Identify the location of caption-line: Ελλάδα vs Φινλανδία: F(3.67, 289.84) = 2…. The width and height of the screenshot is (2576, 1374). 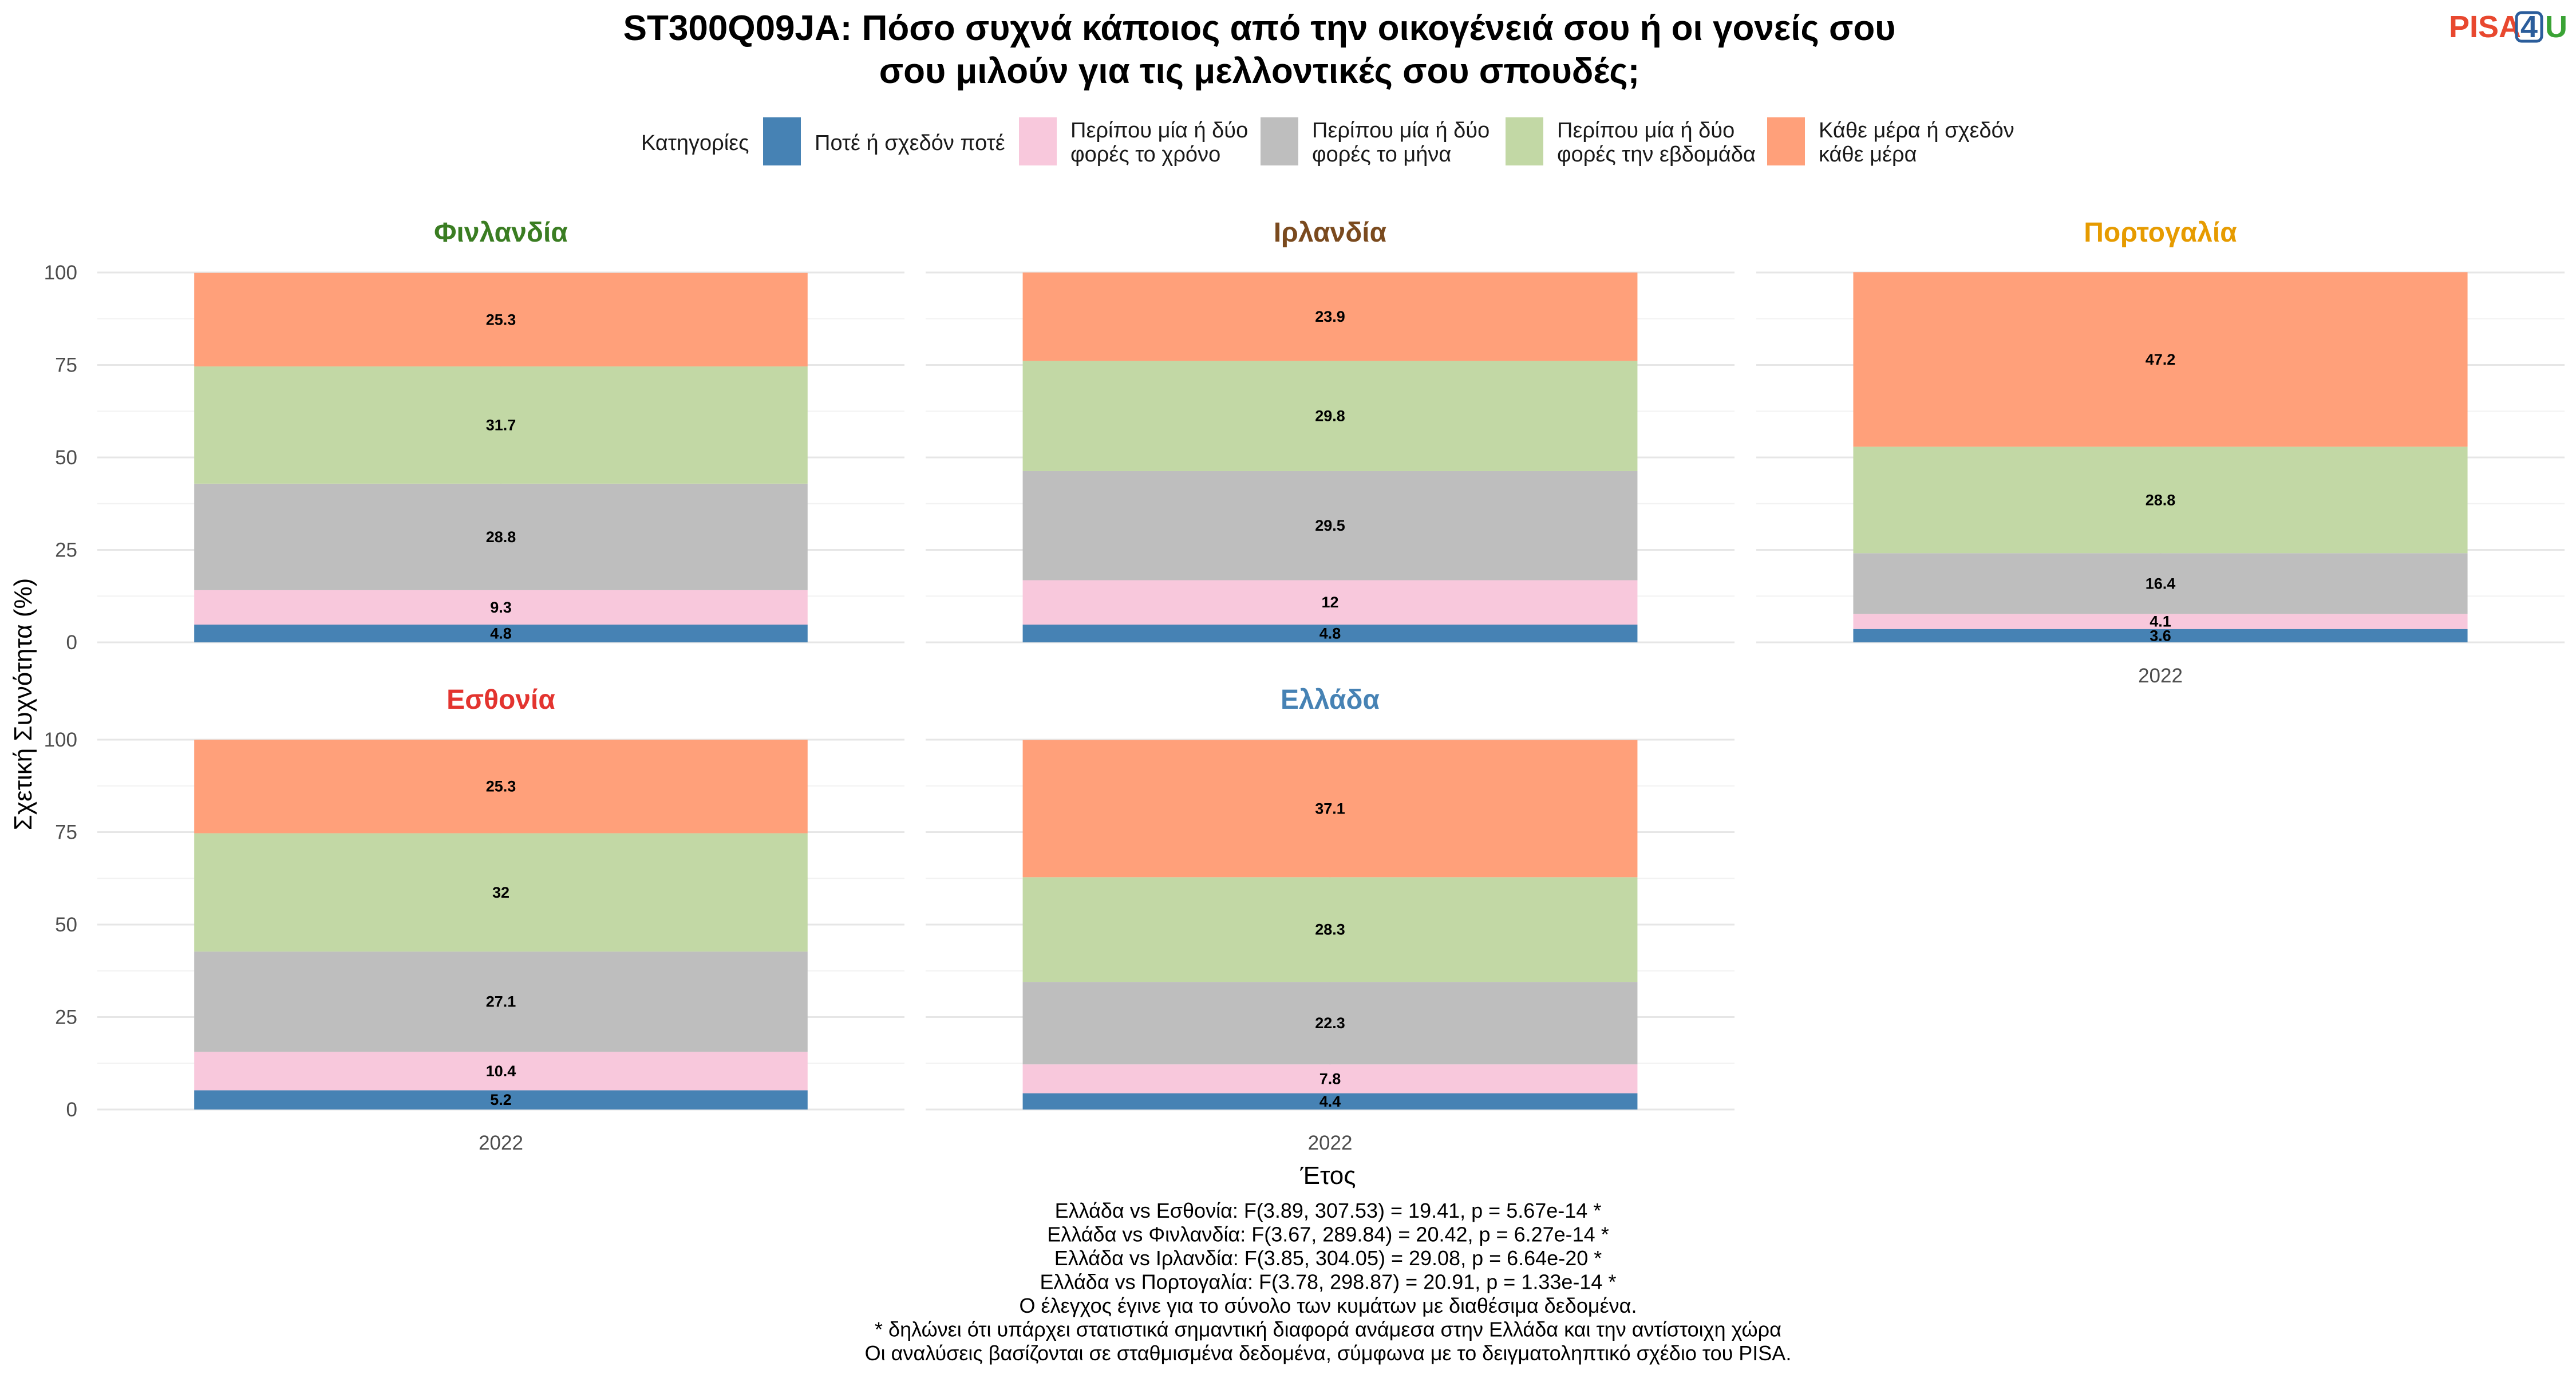
(1328, 1235).